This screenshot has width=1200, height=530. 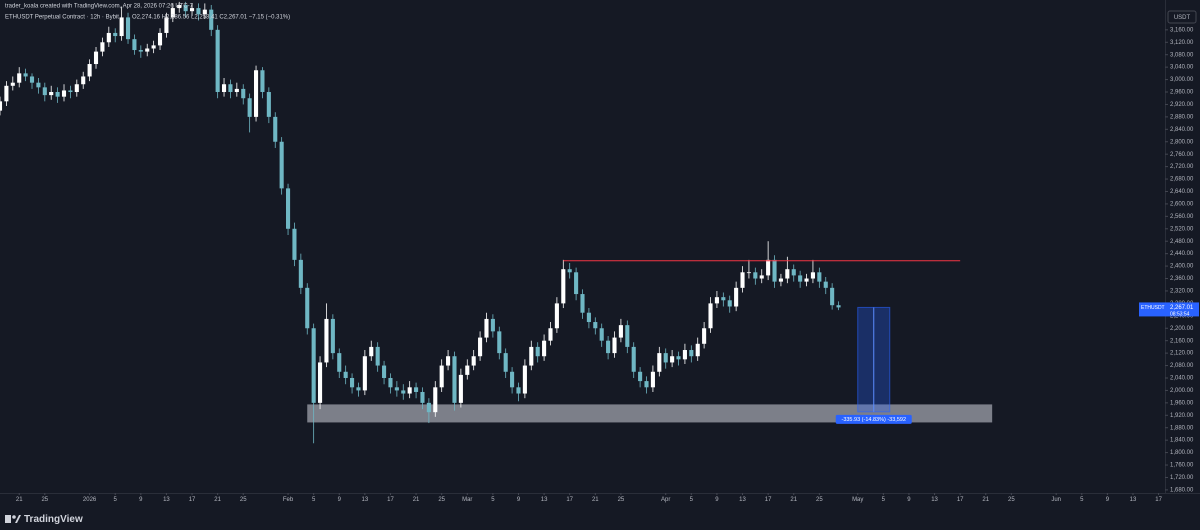 What do you see at coordinates (1182, 17) in the screenshot?
I see `currency-box` at bounding box center [1182, 17].